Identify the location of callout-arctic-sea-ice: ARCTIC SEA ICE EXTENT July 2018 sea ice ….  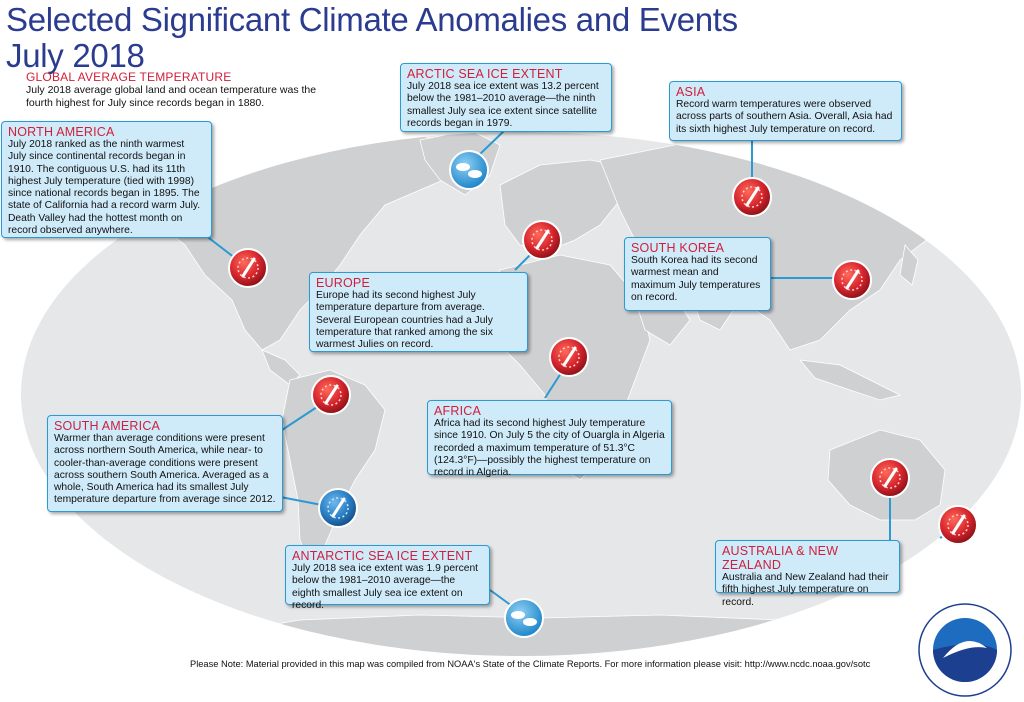
(506, 97).